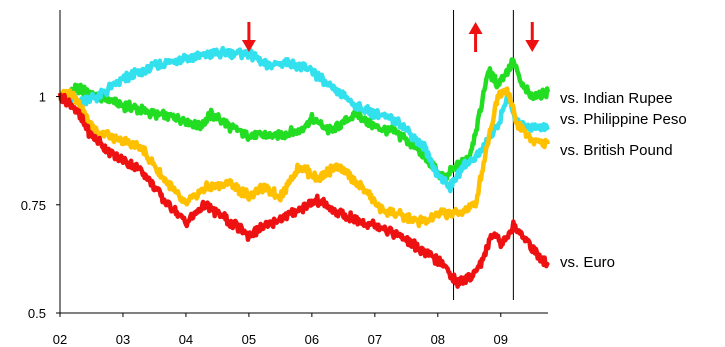  I want to click on series-label-vs-philippine-peso: vs. Philippine Peso, so click(623, 119).